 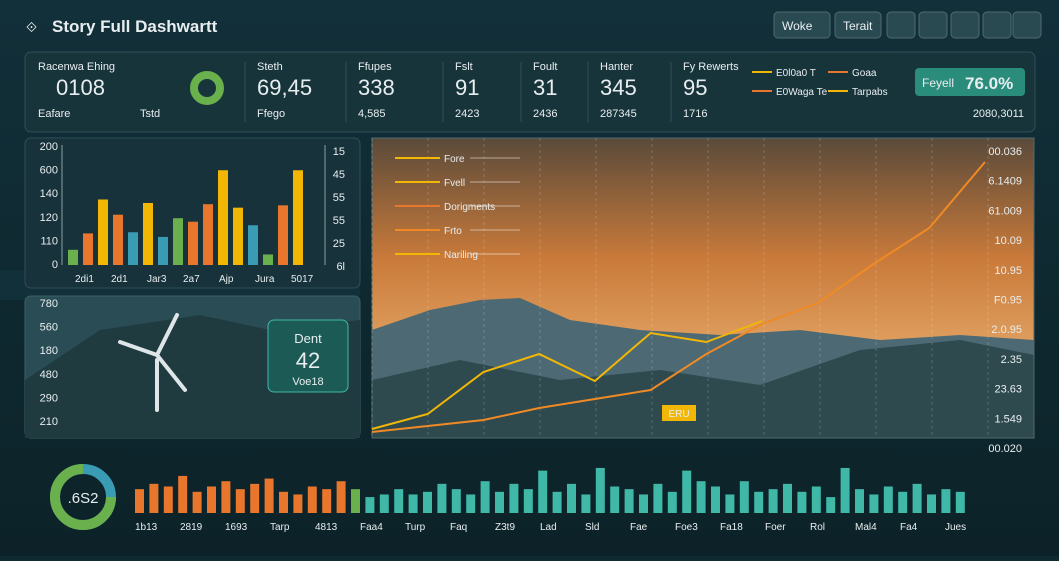 What do you see at coordinates (618, 87) in the screenshot?
I see `kpi-value: 345` at bounding box center [618, 87].